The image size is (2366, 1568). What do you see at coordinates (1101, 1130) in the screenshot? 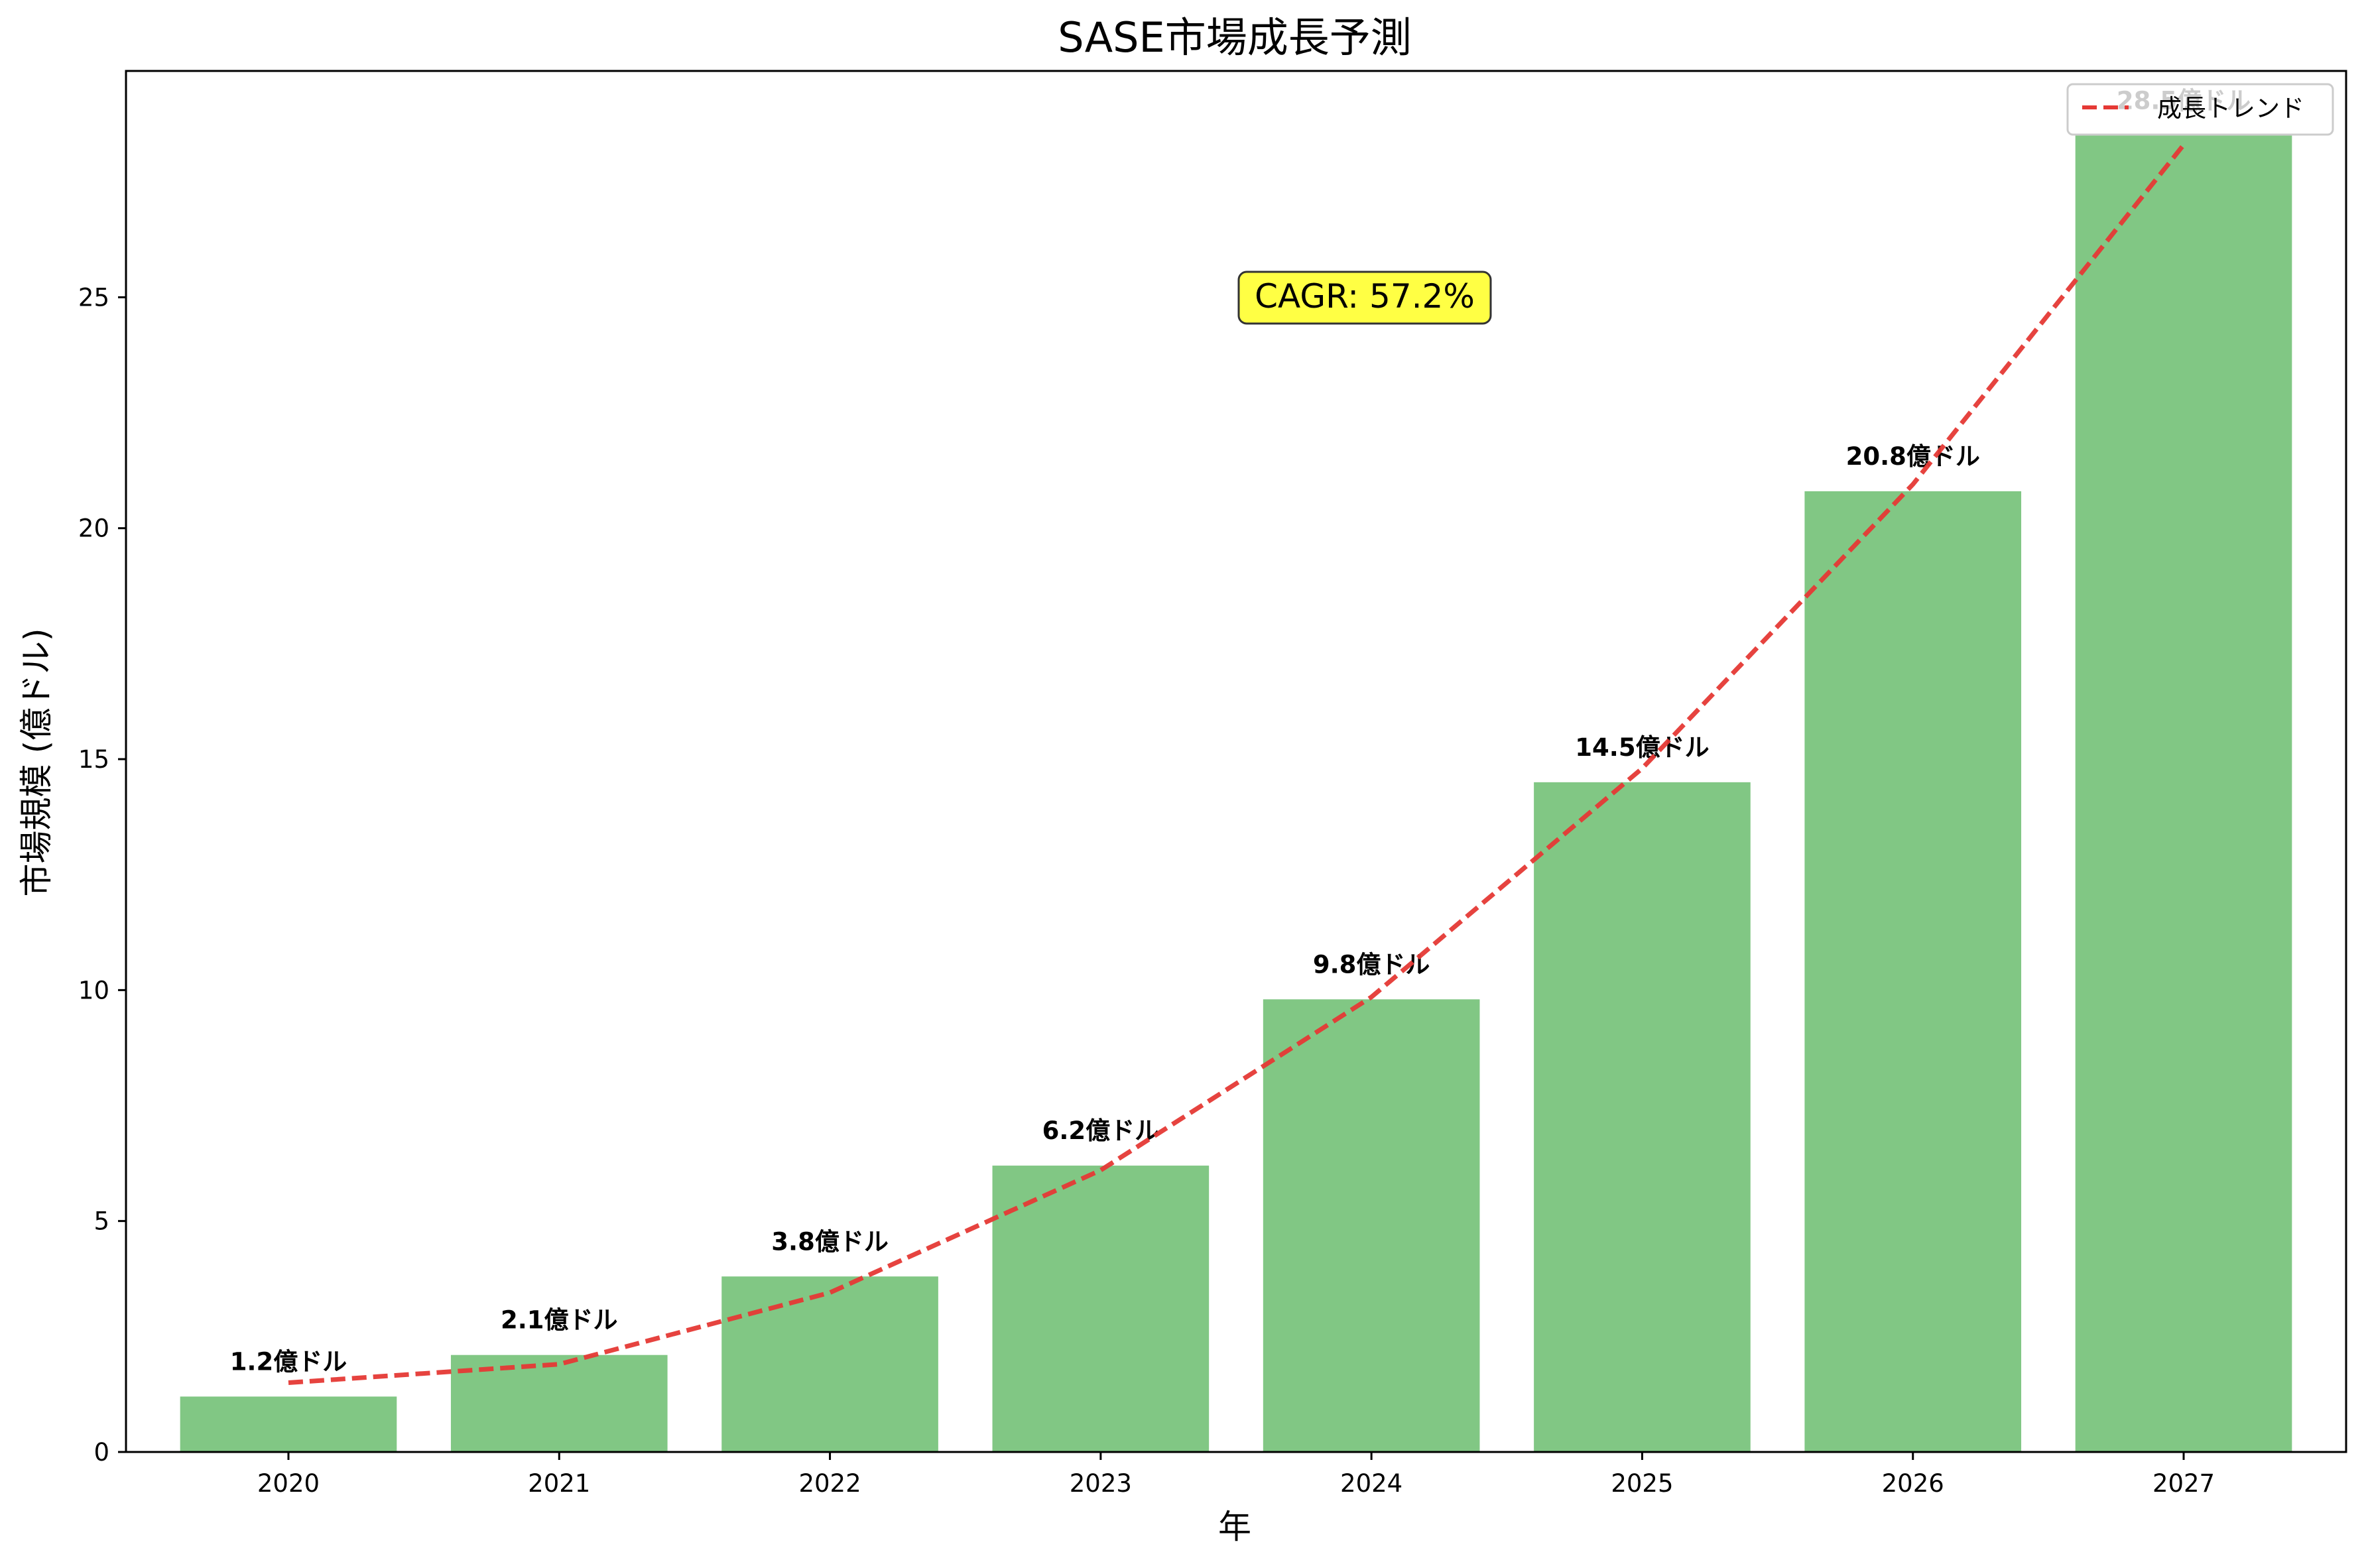
I see `bar-value-label: 6.2億ドル` at bounding box center [1101, 1130].